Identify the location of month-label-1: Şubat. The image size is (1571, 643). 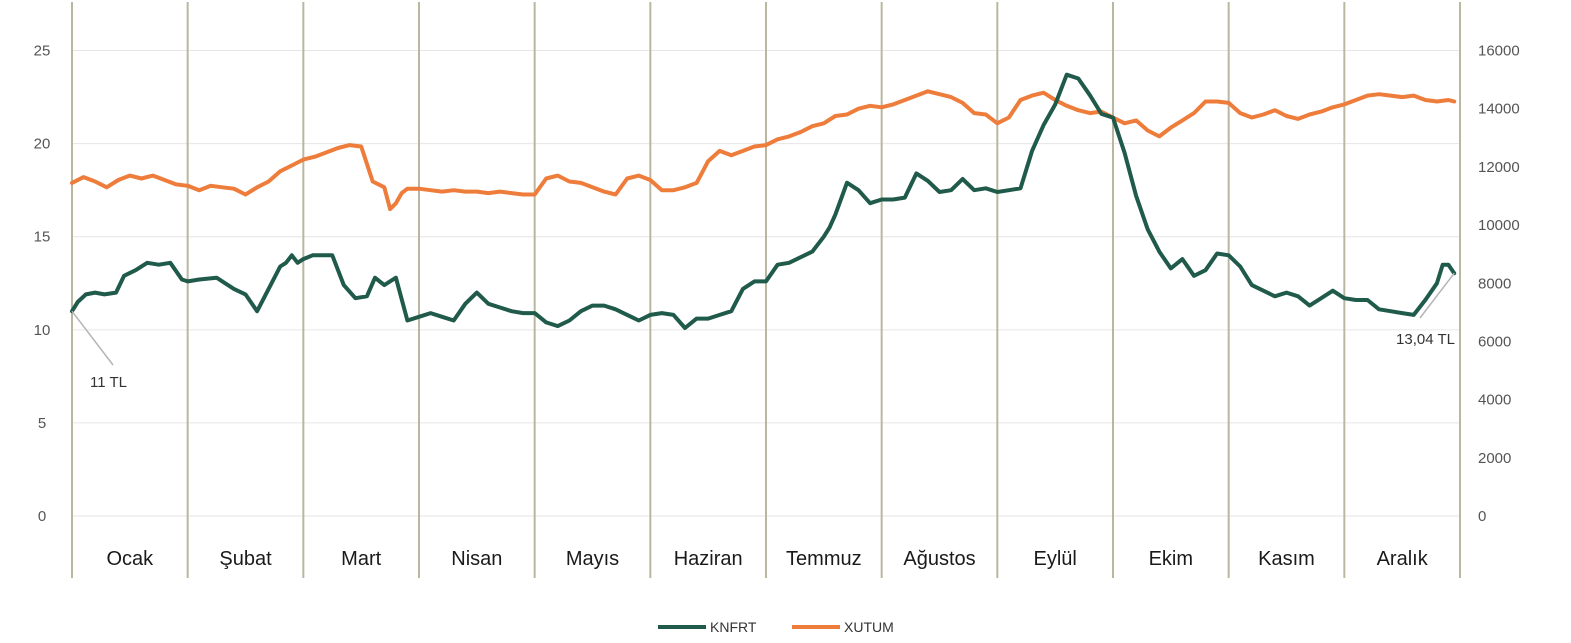
(245, 559).